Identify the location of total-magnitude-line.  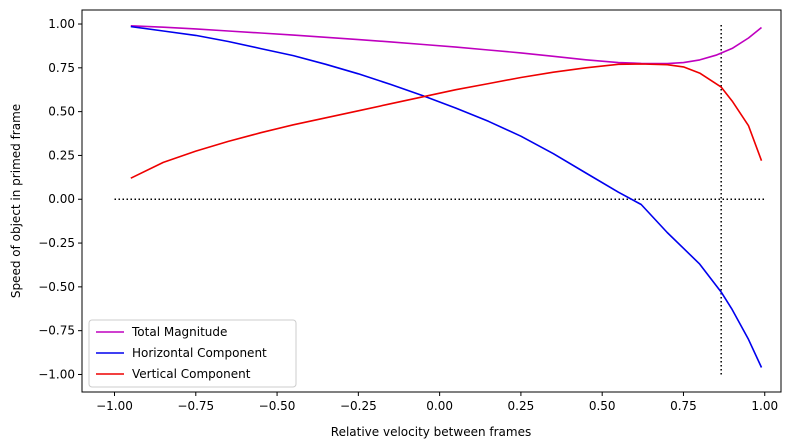
(446, 45).